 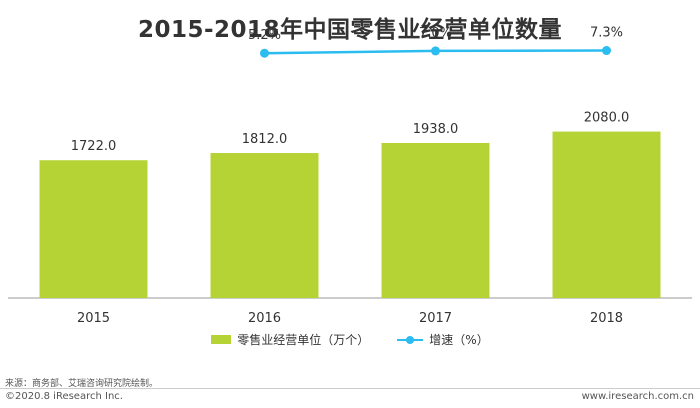 I want to click on bar-2018, so click(x=606, y=214).